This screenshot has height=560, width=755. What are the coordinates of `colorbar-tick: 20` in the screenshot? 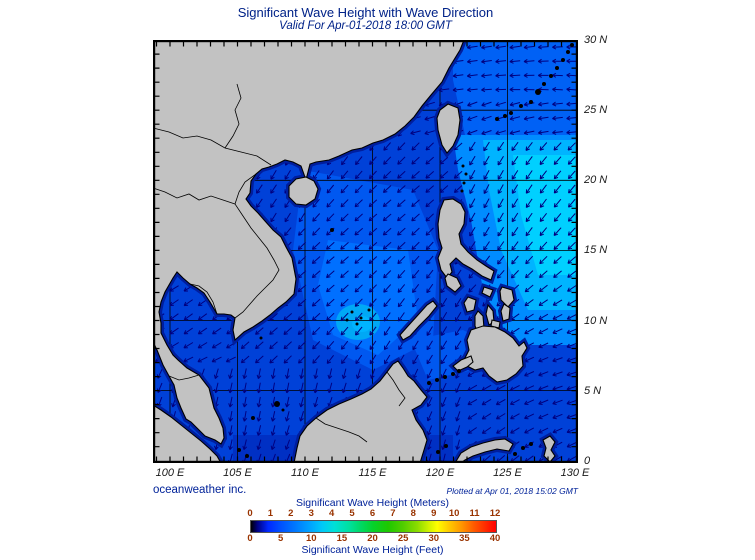 It's located at (372, 538).